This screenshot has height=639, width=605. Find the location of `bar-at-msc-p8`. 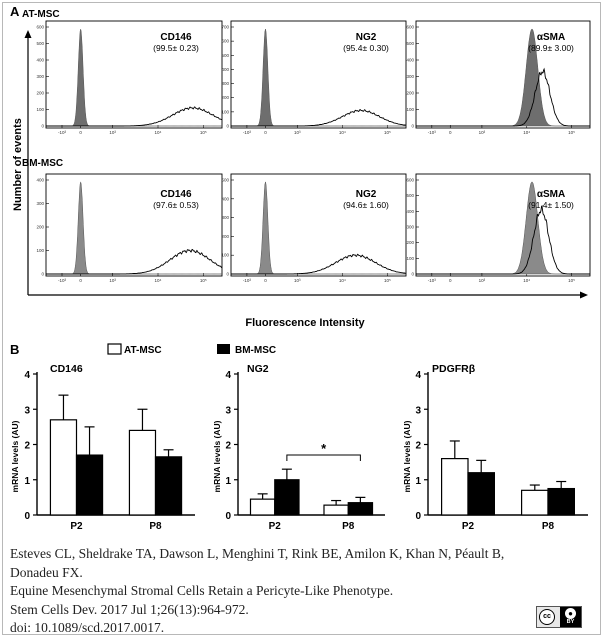

bar-at-msc-p8 is located at coordinates (534, 502).